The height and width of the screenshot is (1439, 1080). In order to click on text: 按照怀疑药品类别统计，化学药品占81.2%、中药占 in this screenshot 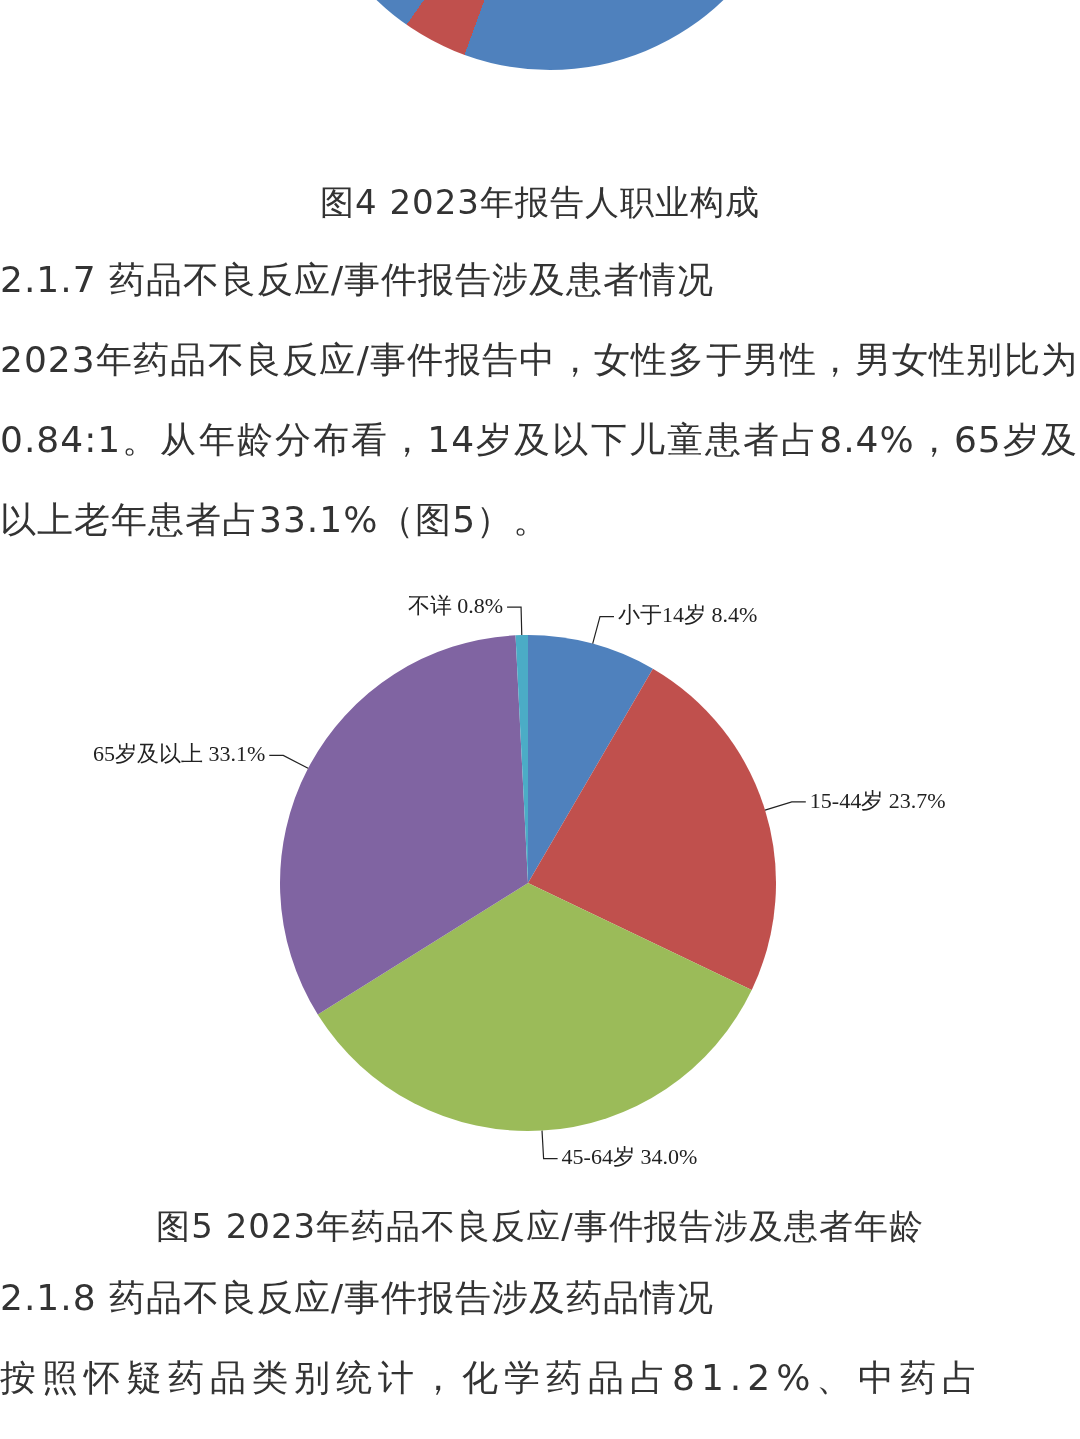, I will do `click(493, 1378)`.